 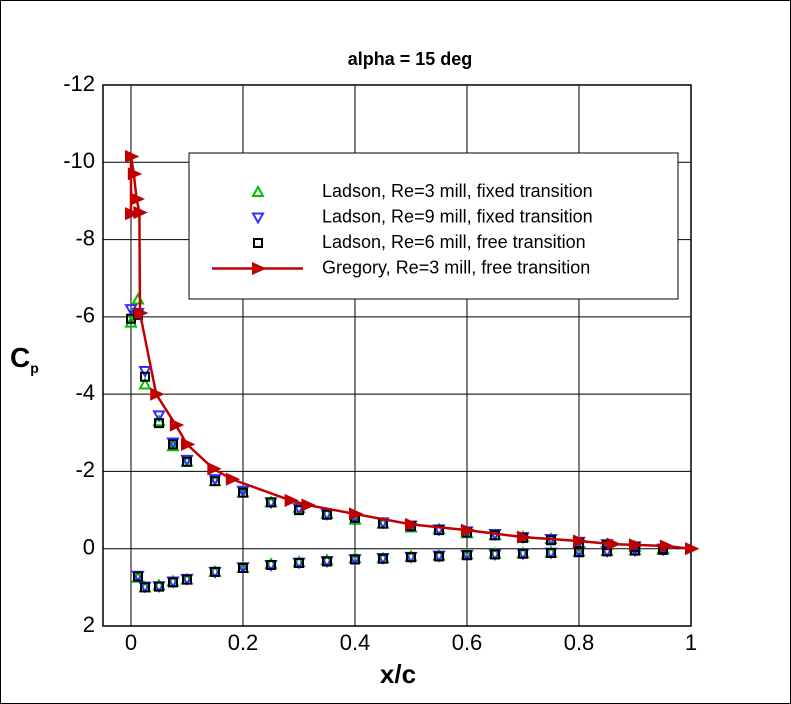 I want to click on y-tick-label: 0, so click(x=89, y=547).